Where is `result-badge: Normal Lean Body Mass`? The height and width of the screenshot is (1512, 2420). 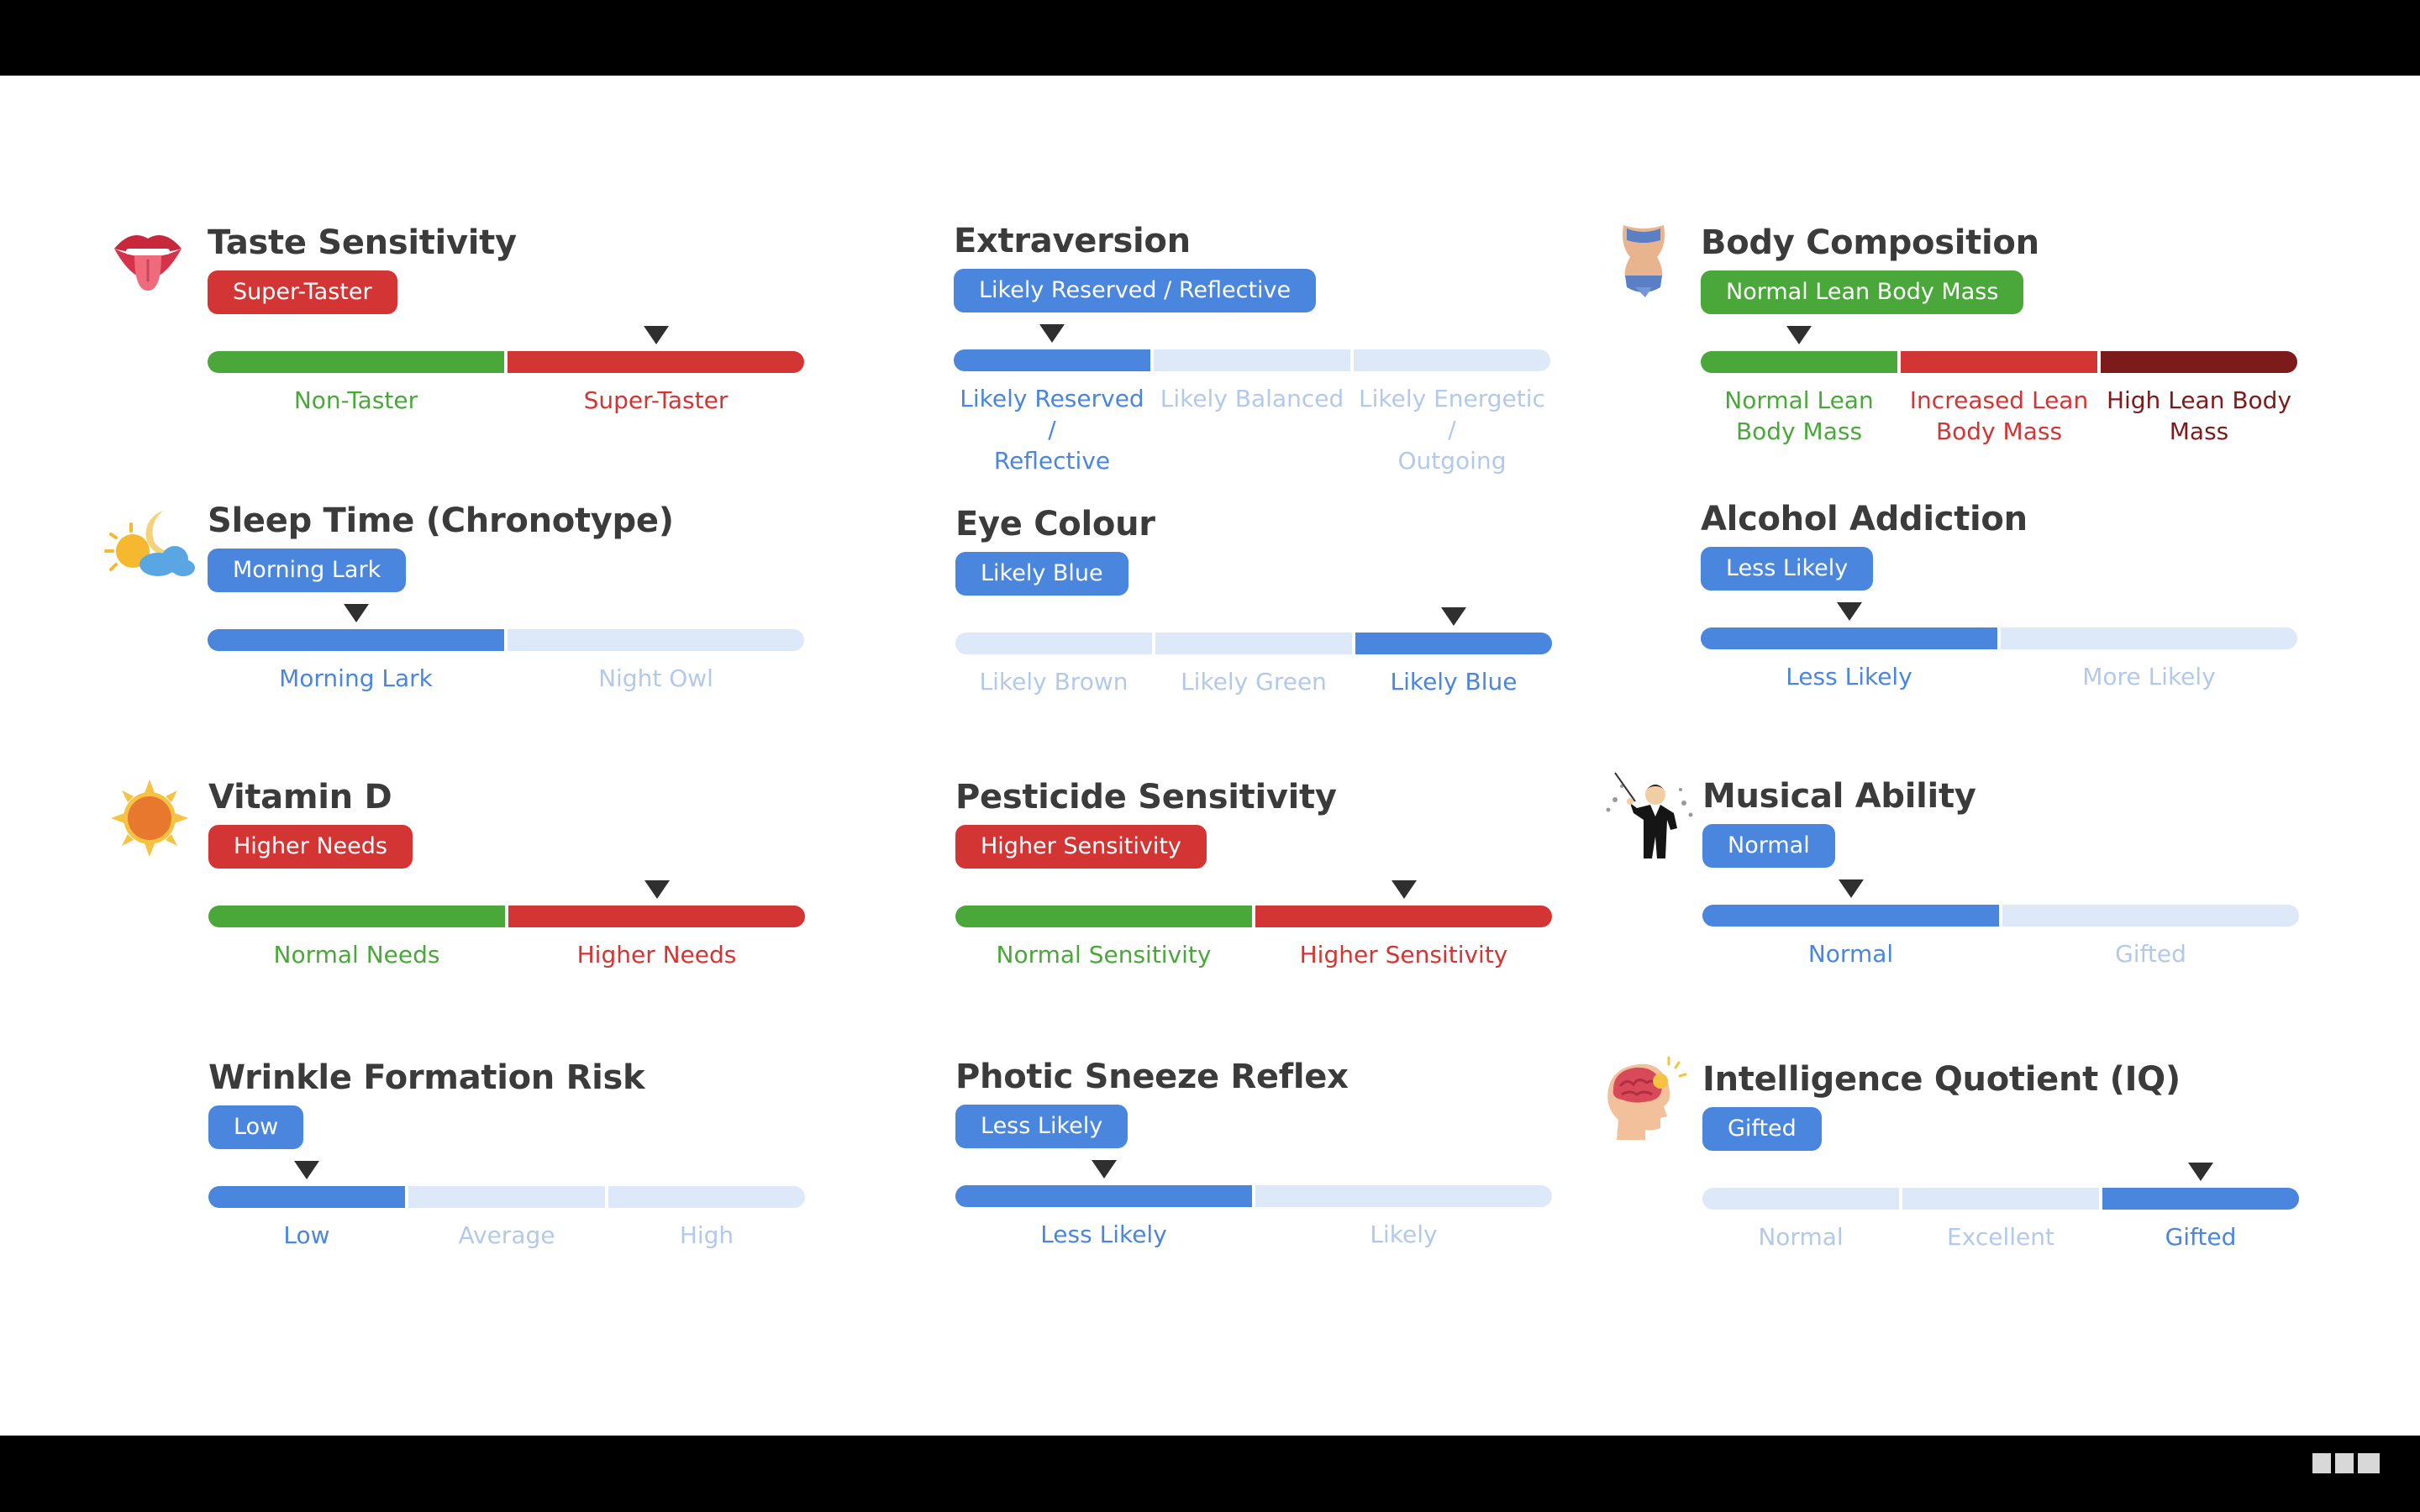
result-badge: Normal Lean Body Mass is located at coordinates (1862, 292).